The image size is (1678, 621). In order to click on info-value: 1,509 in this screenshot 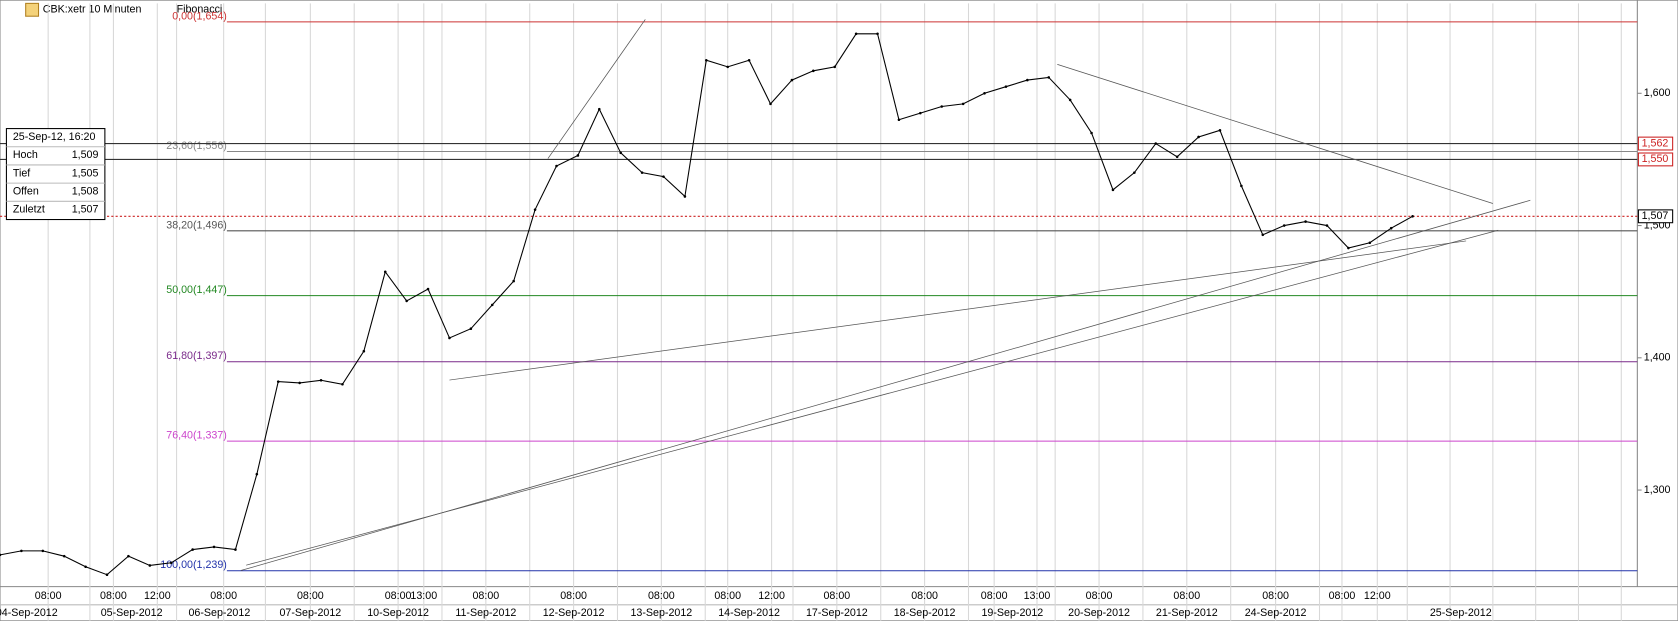, I will do `click(85, 155)`.